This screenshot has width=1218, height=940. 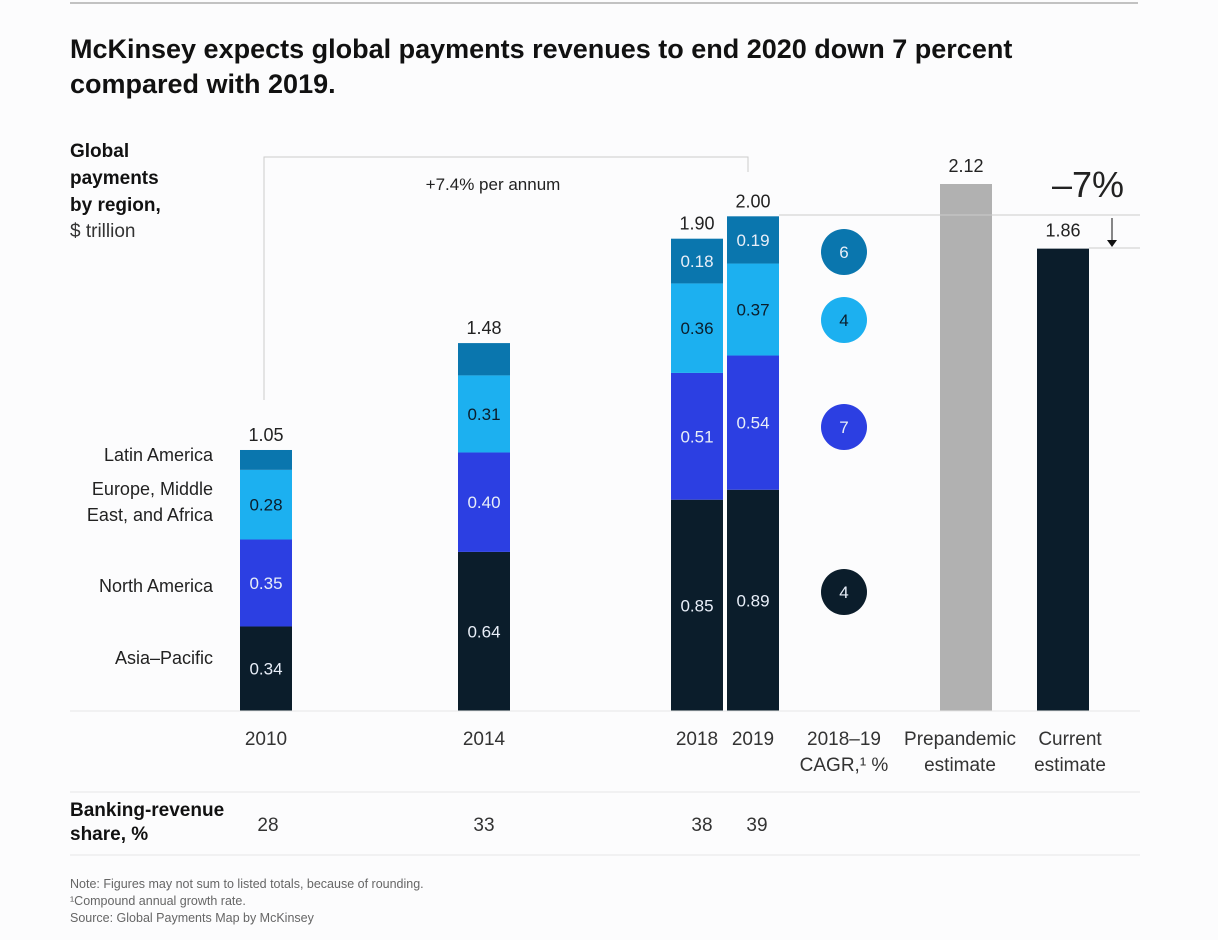 I want to click on prepandemic-label-2: estimate, so click(x=960, y=765).